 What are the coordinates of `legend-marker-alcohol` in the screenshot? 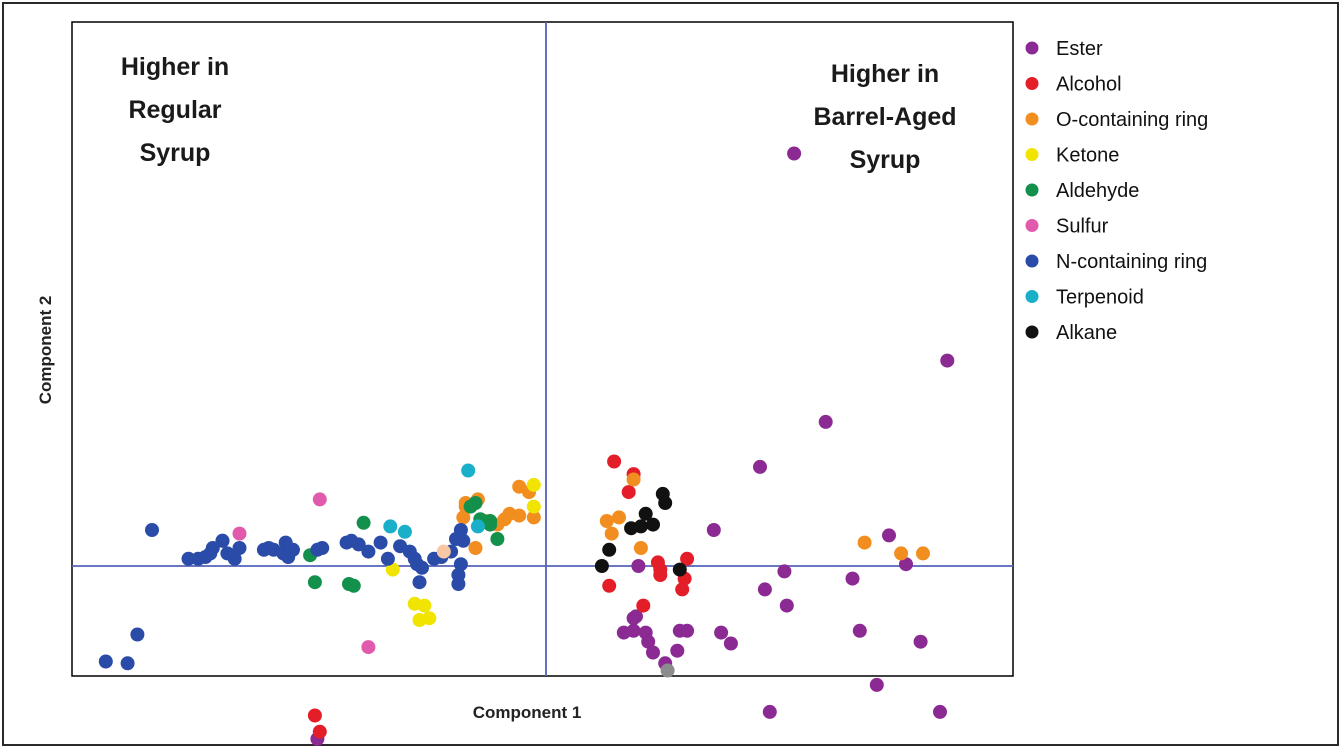 It's located at (1032, 83).